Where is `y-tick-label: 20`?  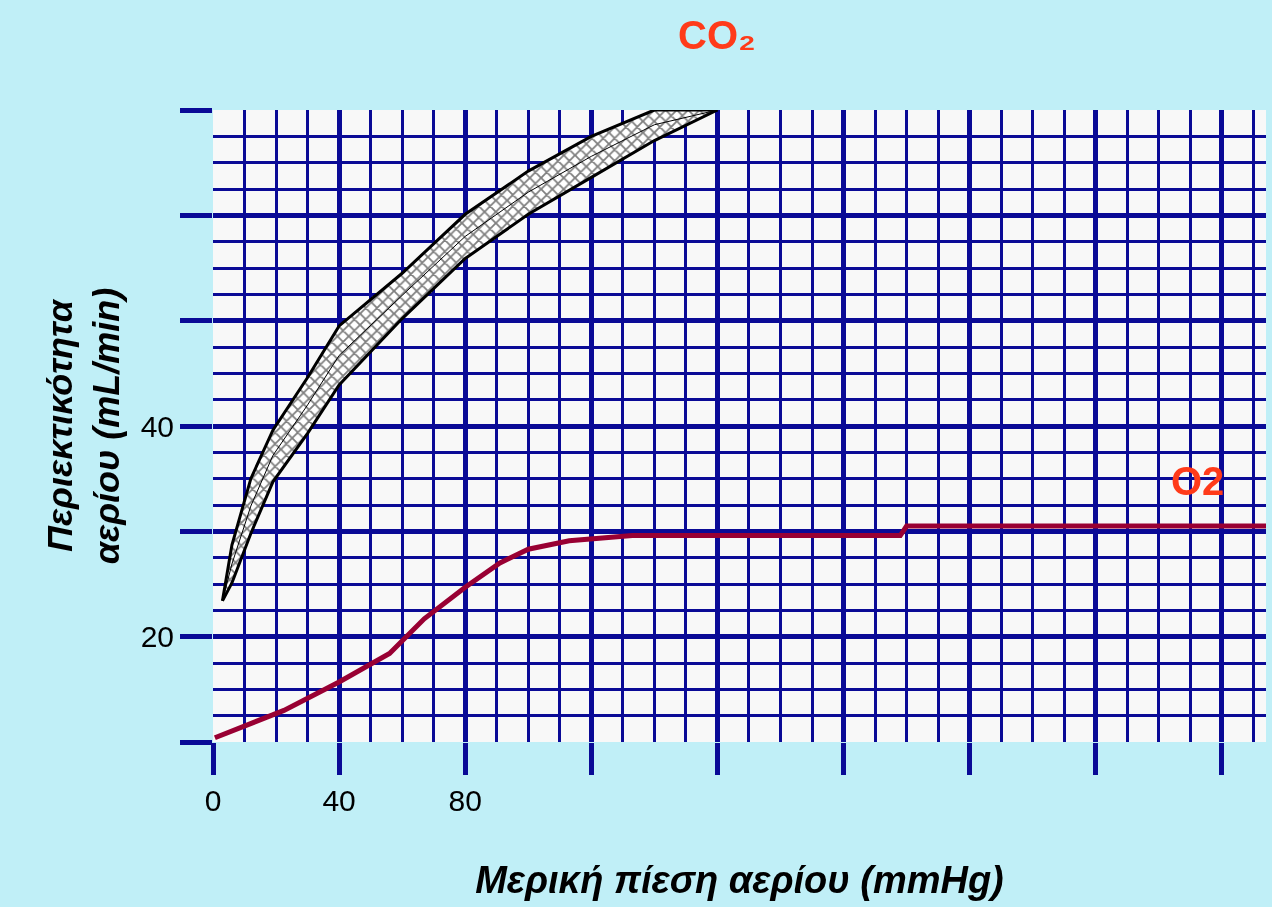 y-tick-label: 20 is located at coordinates (157, 637).